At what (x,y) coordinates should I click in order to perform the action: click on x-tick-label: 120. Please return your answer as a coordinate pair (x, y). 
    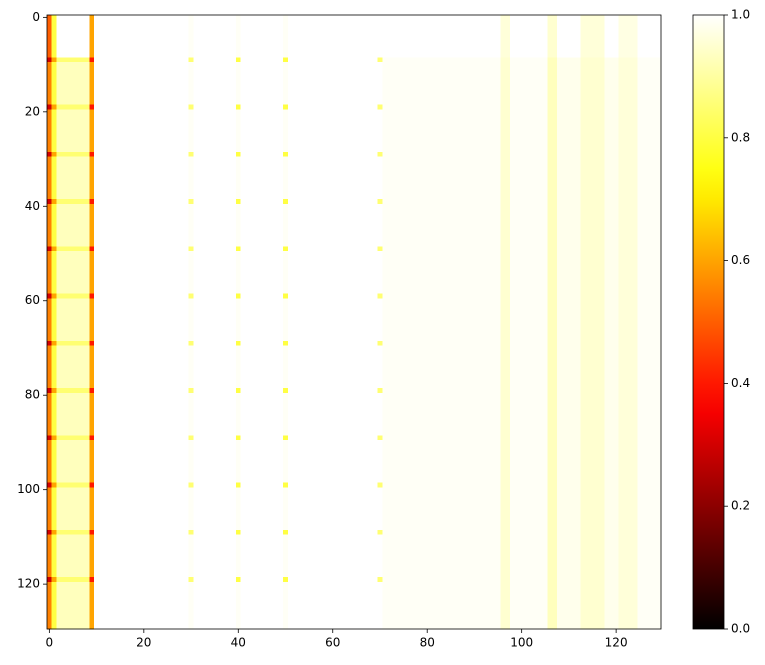
    Looking at the image, I should click on (616, 643).